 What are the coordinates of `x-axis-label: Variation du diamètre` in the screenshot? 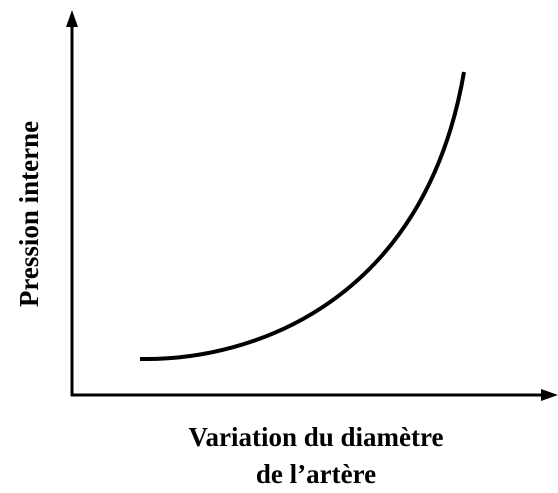 It's located at (315, 437).